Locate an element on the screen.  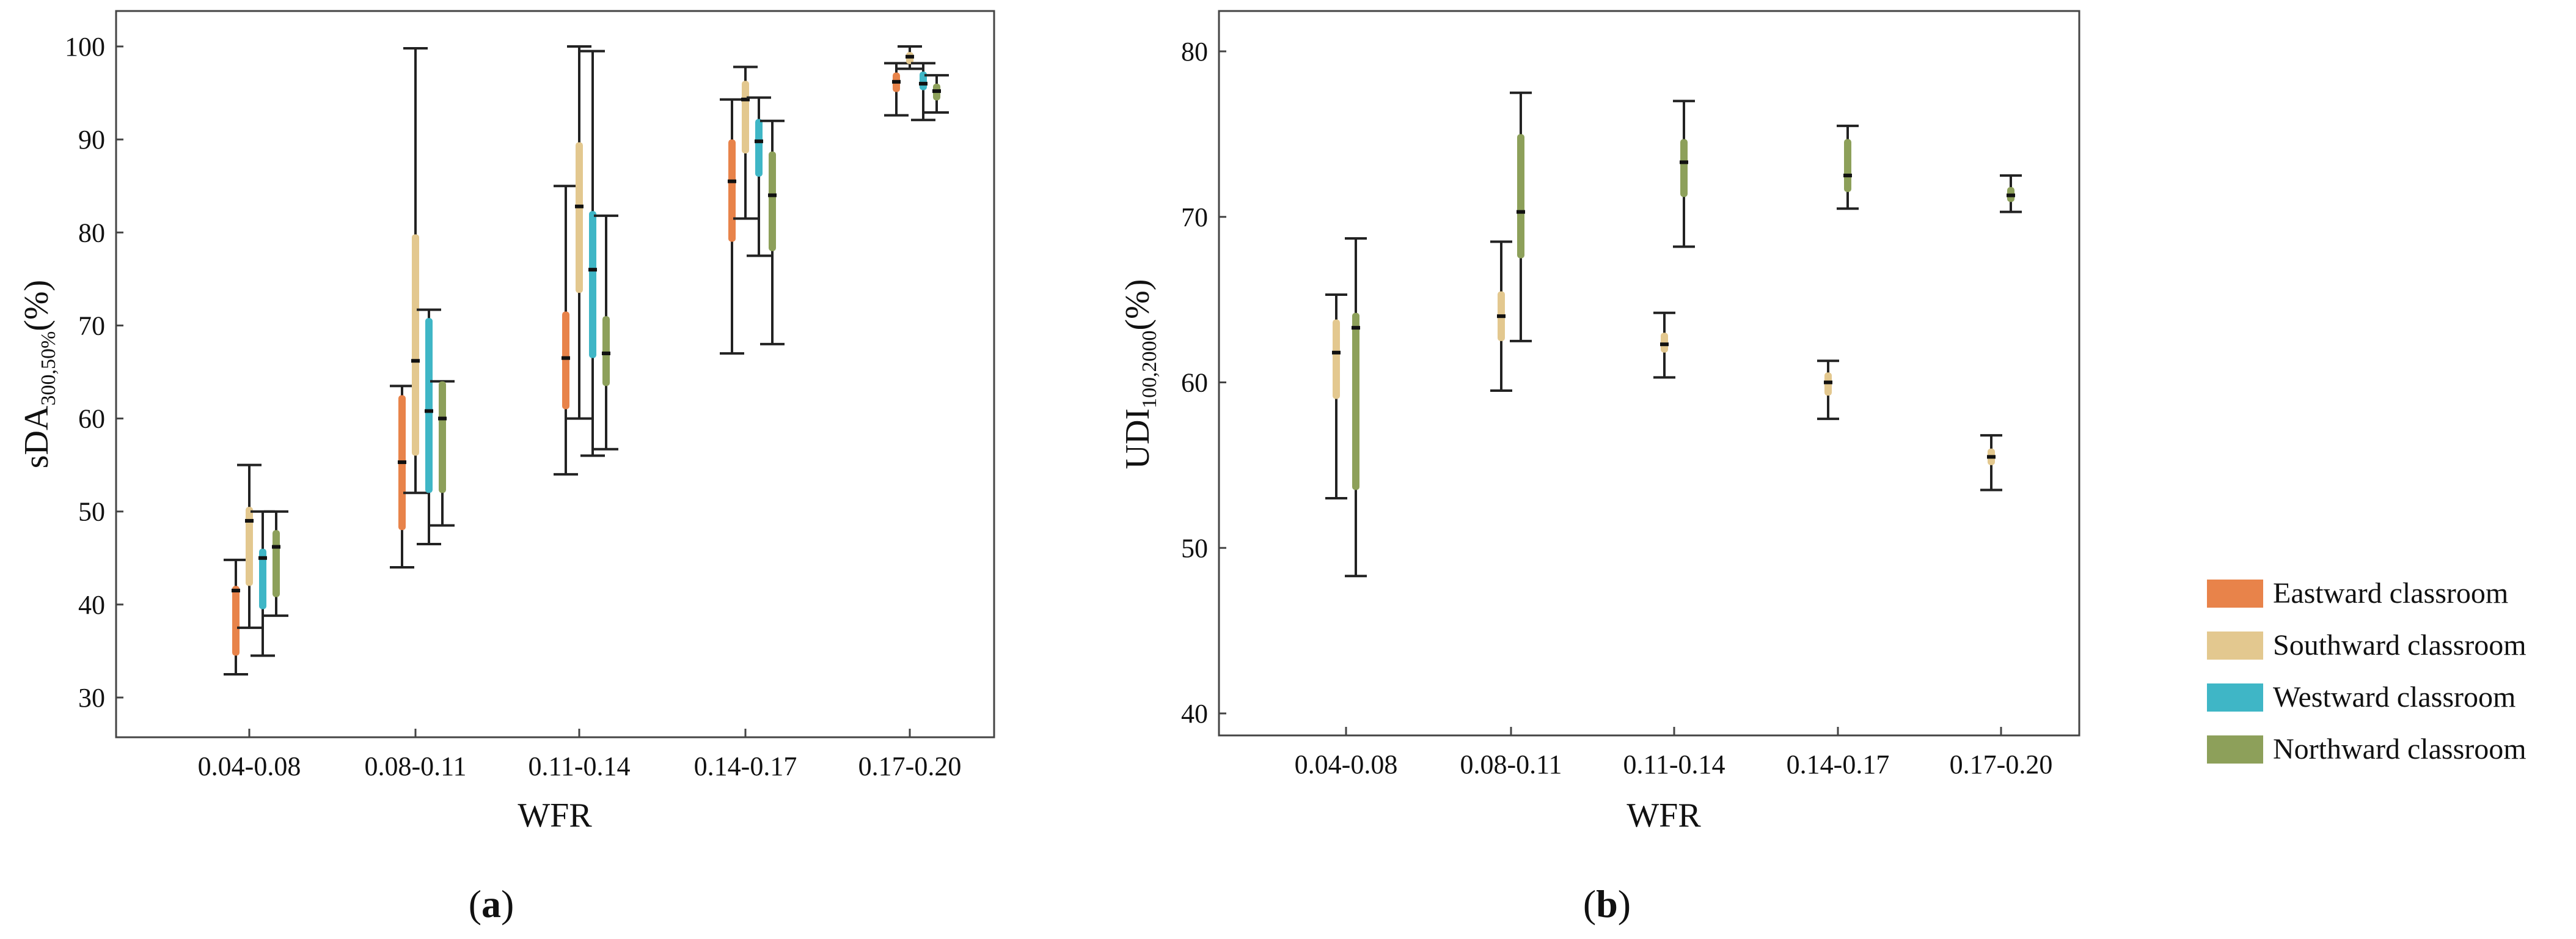
panel-b-label-letter: b is located at coordinates (1607, 904).